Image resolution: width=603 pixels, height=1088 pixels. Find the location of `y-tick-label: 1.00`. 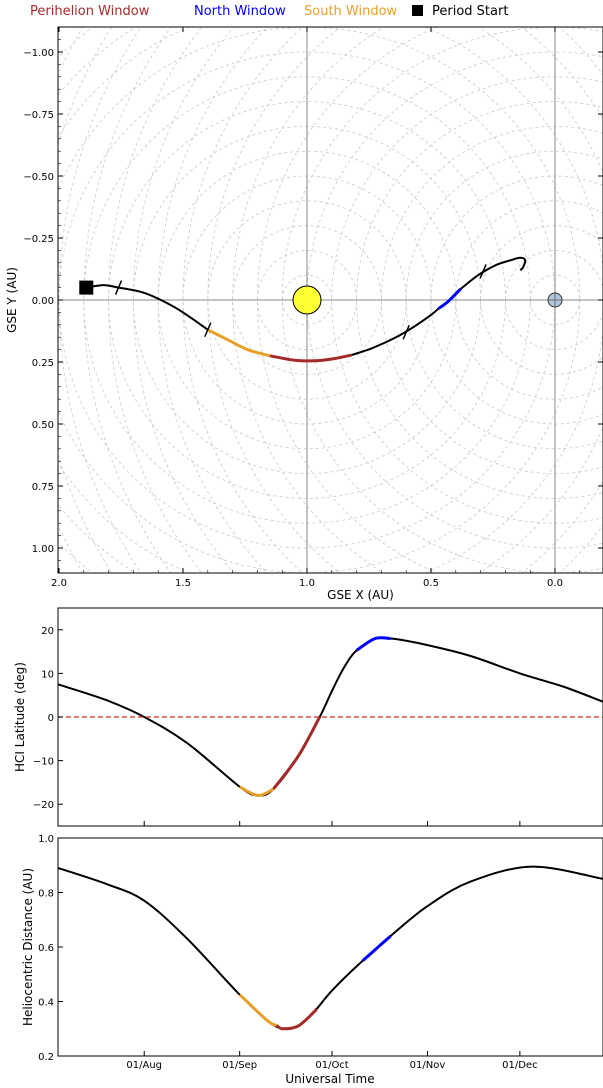

y-tick-label: 1.00 is located at coordinates (43, 549).